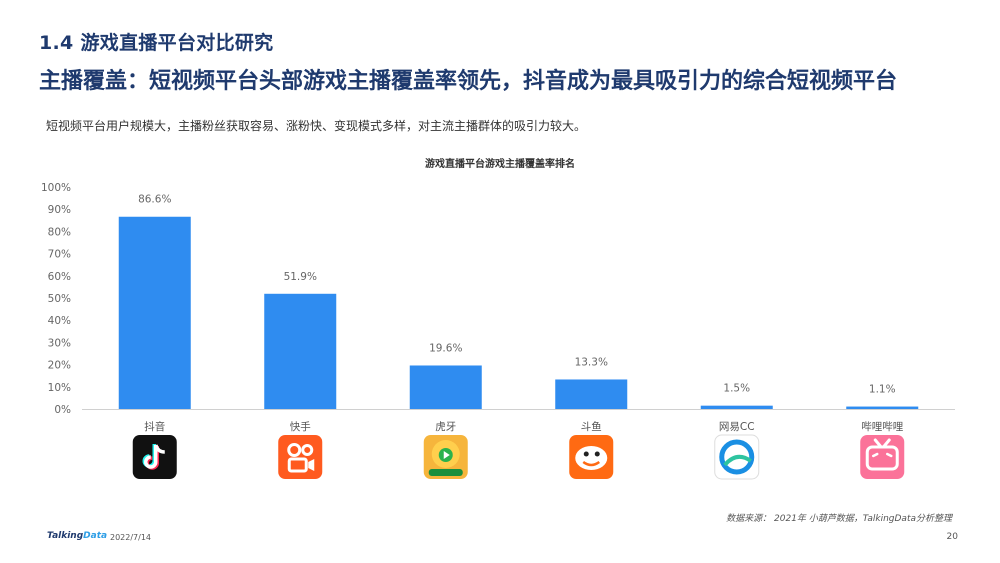  I want to click on section-title: 1.4 游戏直播平台对比研究, so click(156, 43).